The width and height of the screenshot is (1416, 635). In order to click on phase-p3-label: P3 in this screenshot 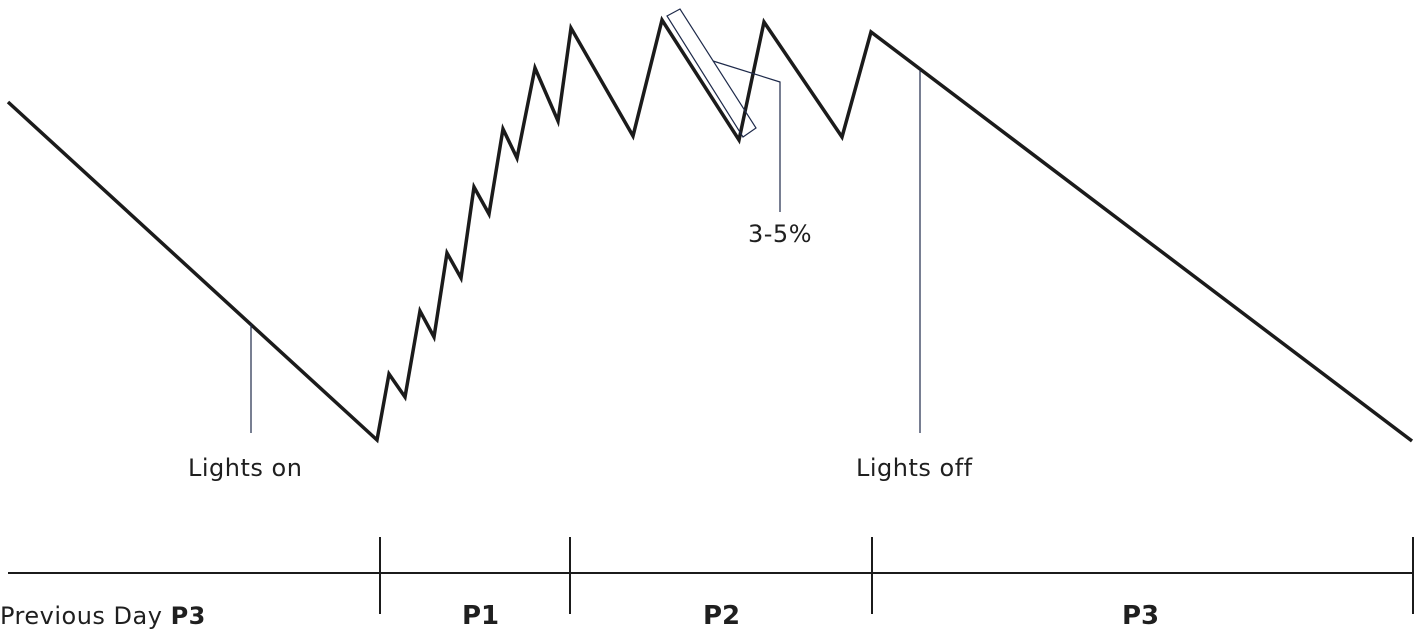, I will do `click(1141, 616)`.